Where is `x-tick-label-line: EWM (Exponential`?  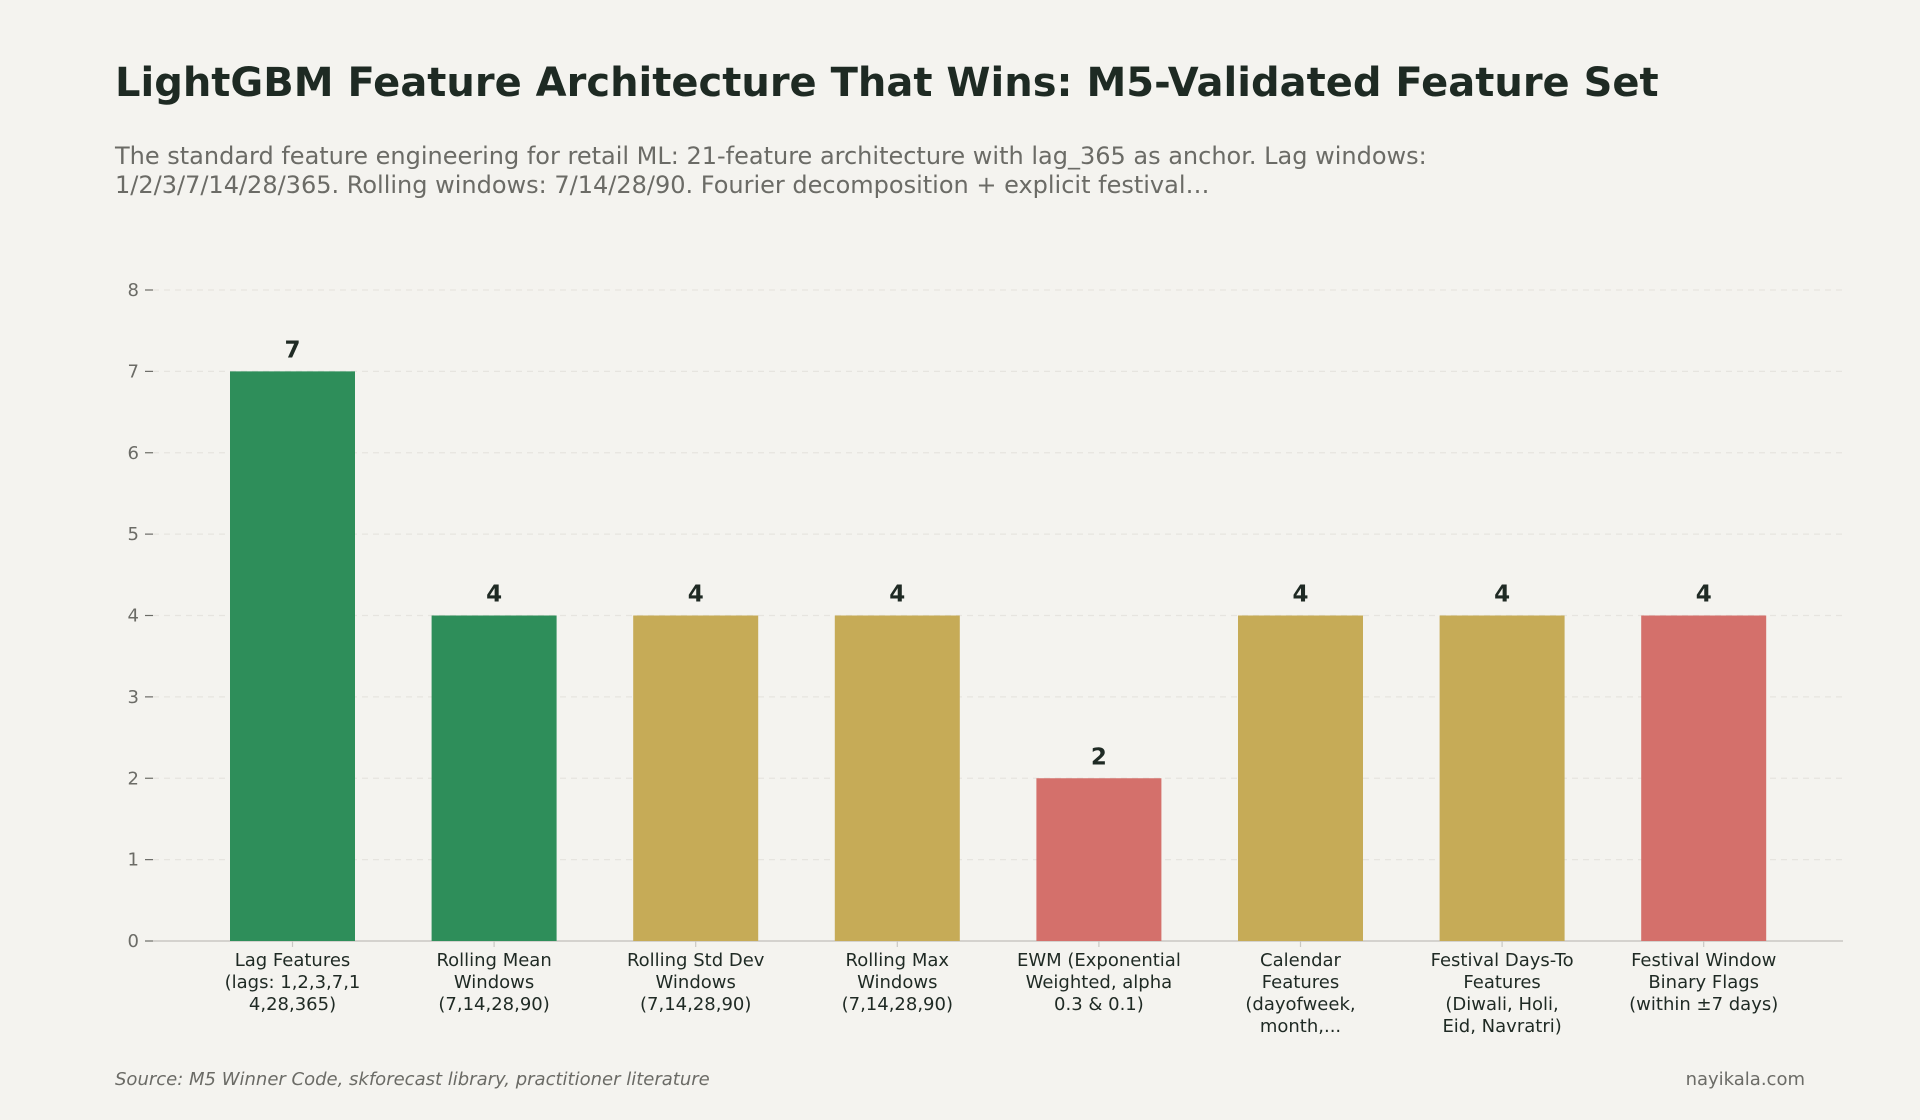
x-tick-label-line: EWM (Exponential is located at coordinates (1099, 960).